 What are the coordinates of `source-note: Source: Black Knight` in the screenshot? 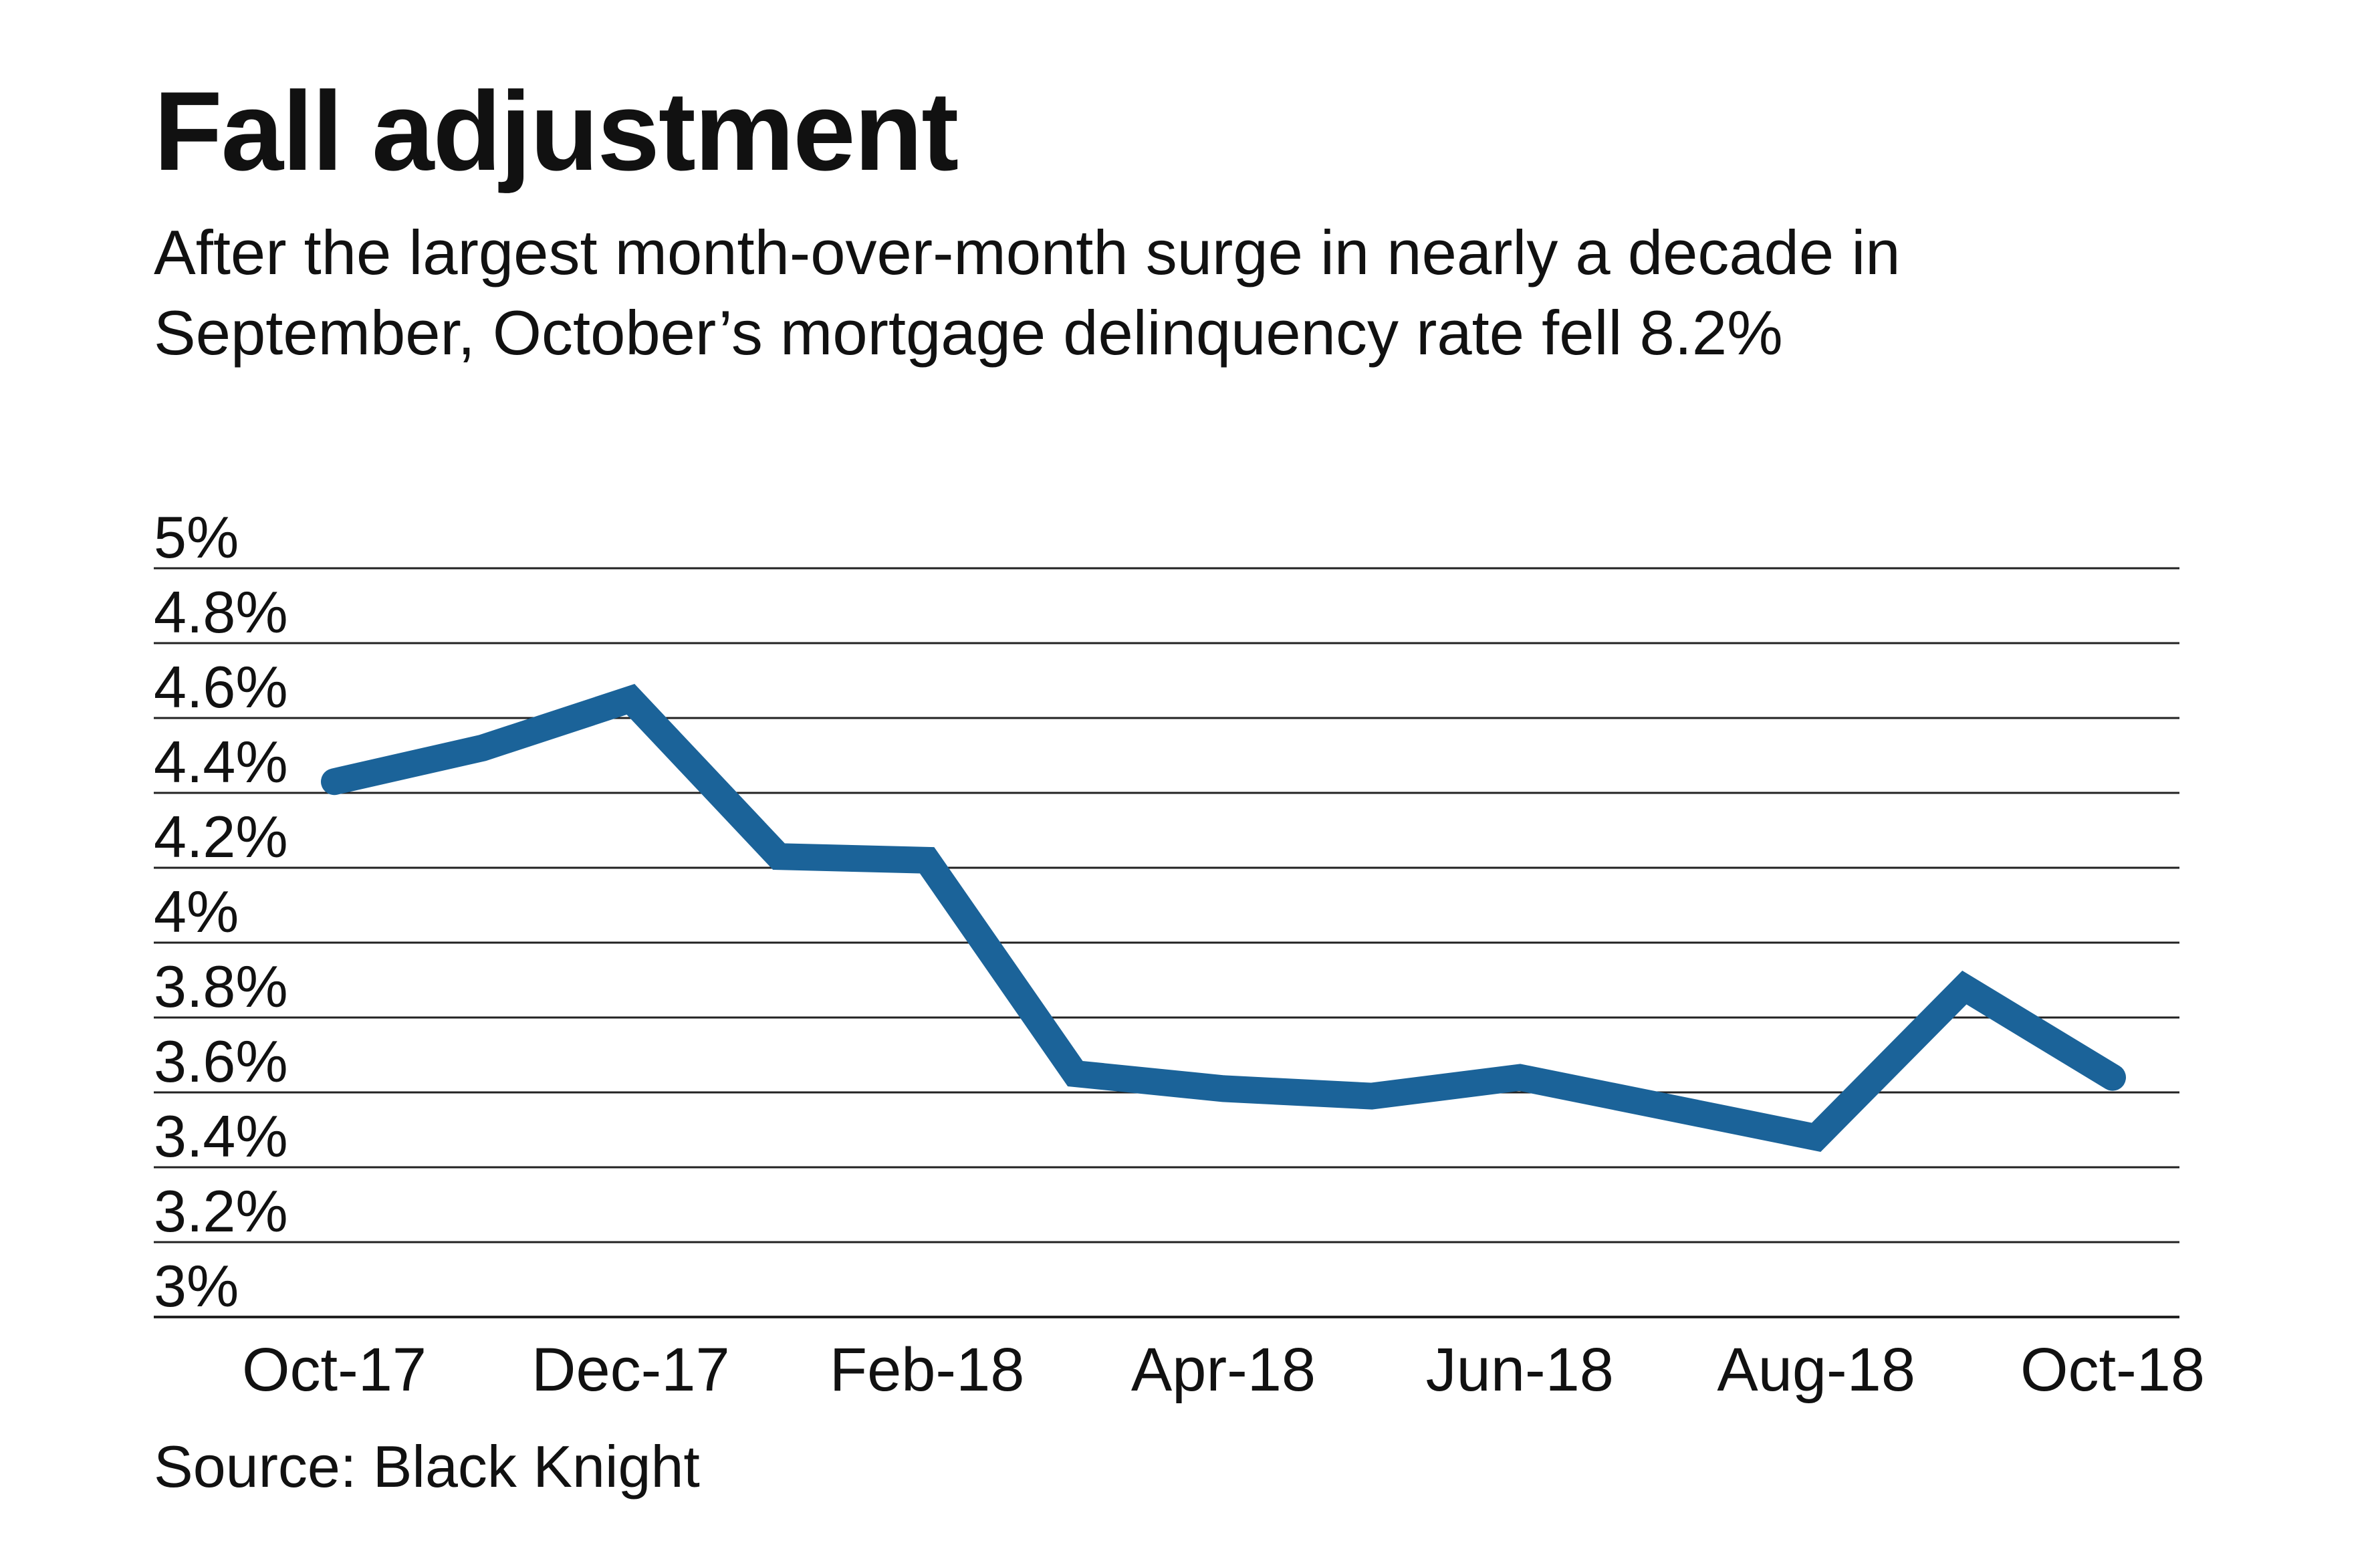 It's located at (427, 1467).